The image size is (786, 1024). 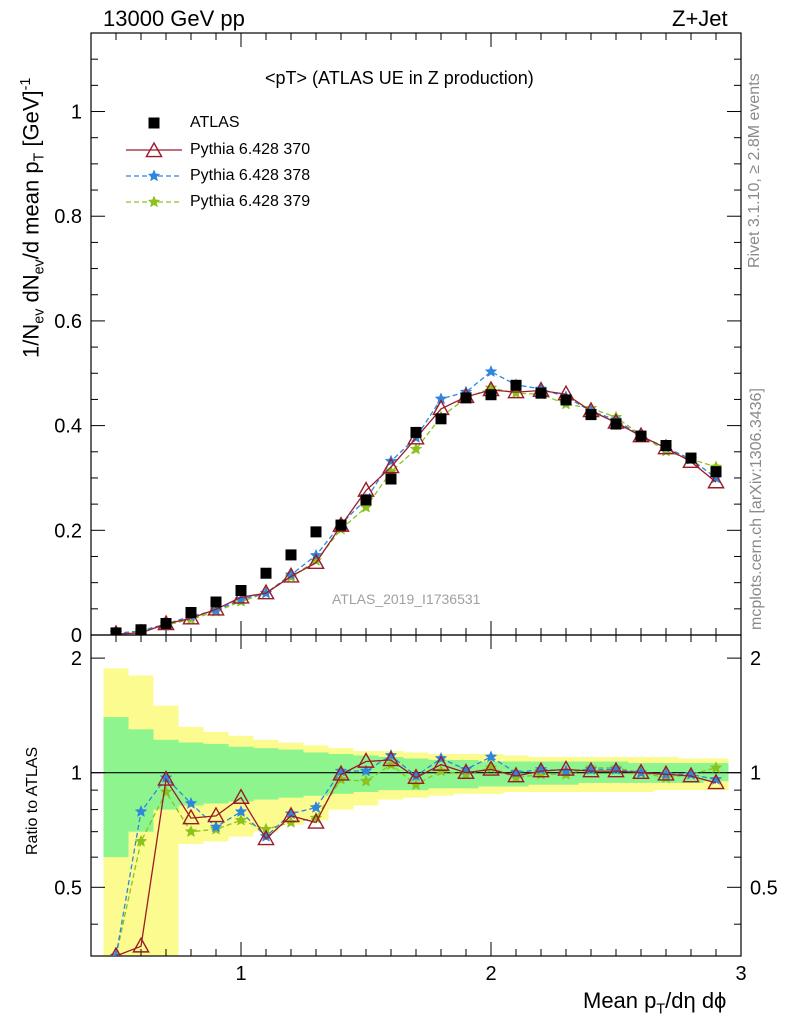 What do you see at coordinates (68, 322) in the screenshot?
I see `main-y-tick-label: 0.6` at bounding box center [68, 322].